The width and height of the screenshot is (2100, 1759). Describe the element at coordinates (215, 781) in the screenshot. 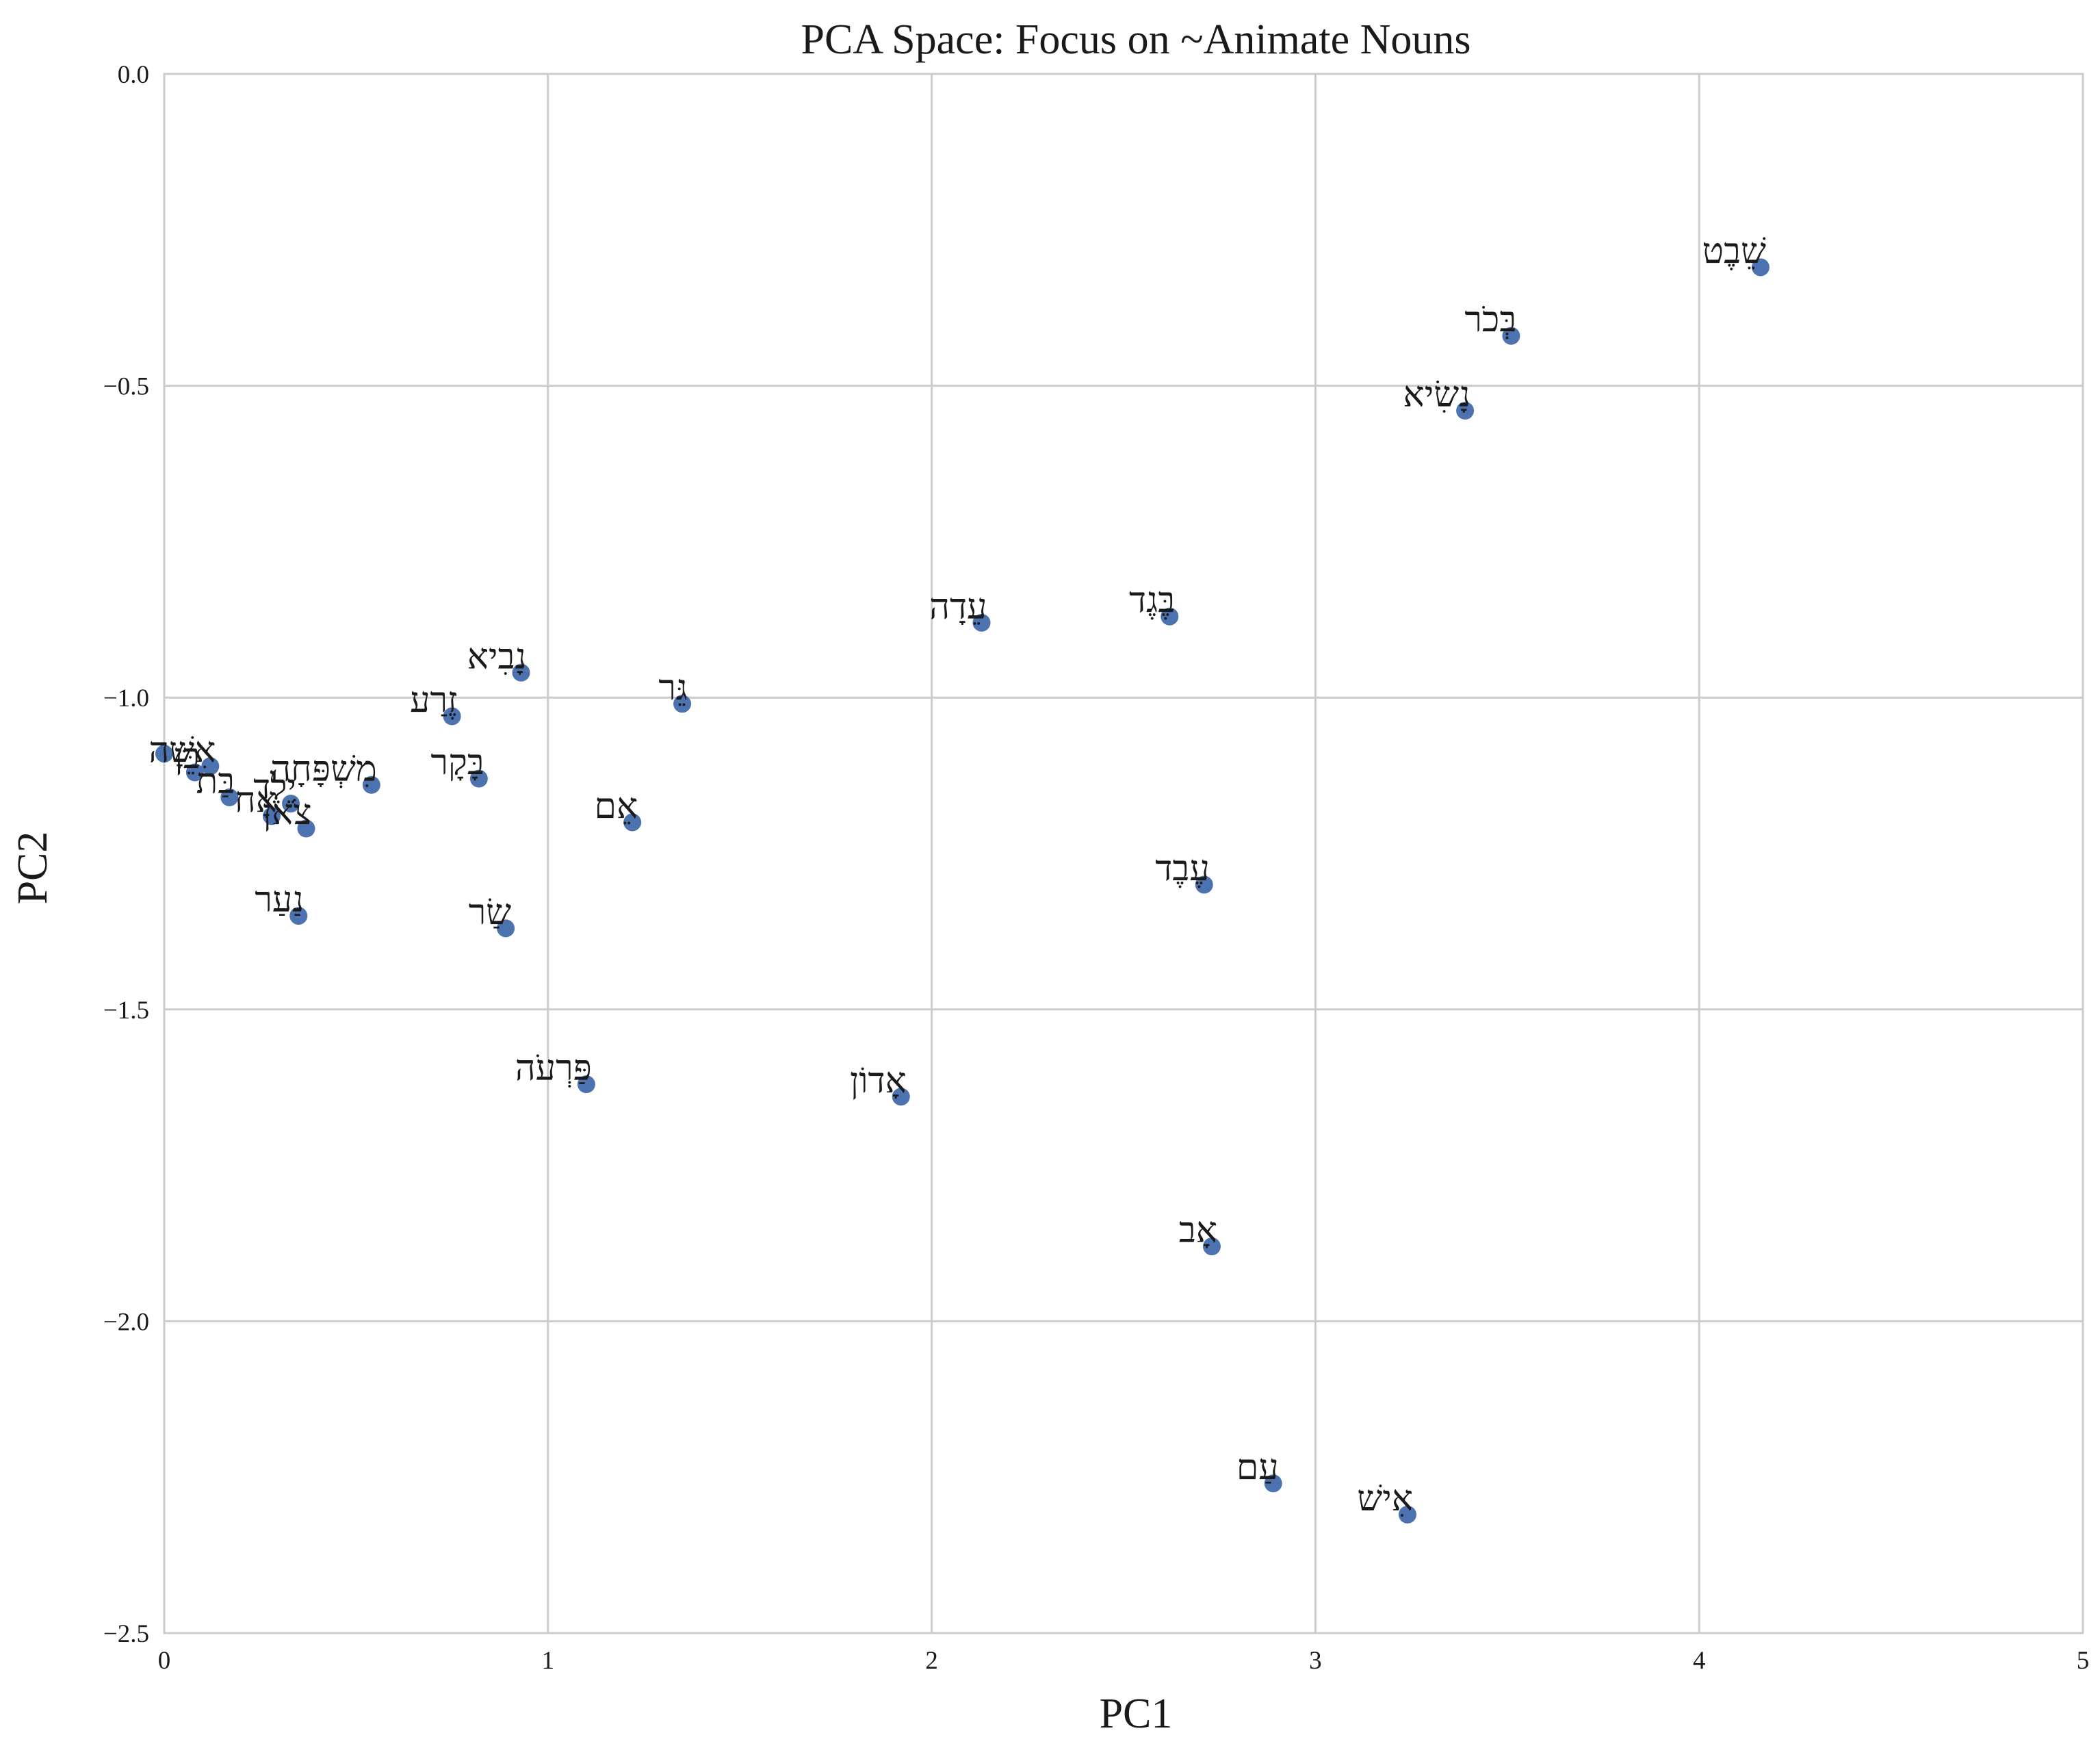

I see `point-label: בַּת` at that location.